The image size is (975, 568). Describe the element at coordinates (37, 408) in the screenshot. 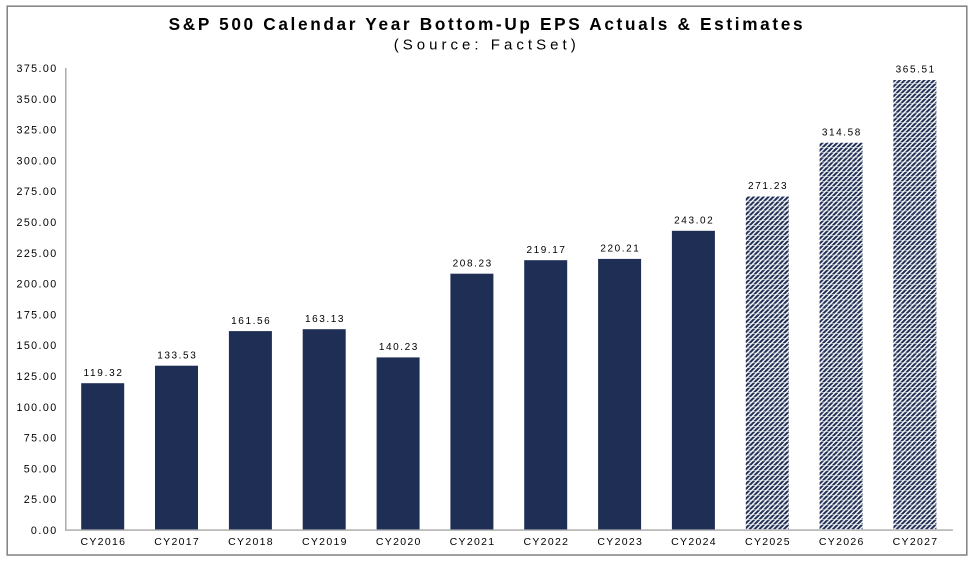

I see `svg-text: 100.00` at that location.